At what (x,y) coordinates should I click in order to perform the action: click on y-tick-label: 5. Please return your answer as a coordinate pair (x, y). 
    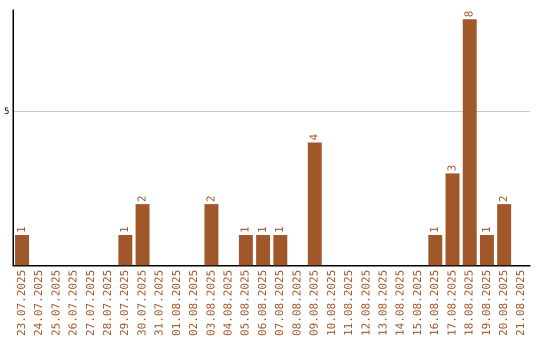
    Looking at the image, I should click on (7, 112).